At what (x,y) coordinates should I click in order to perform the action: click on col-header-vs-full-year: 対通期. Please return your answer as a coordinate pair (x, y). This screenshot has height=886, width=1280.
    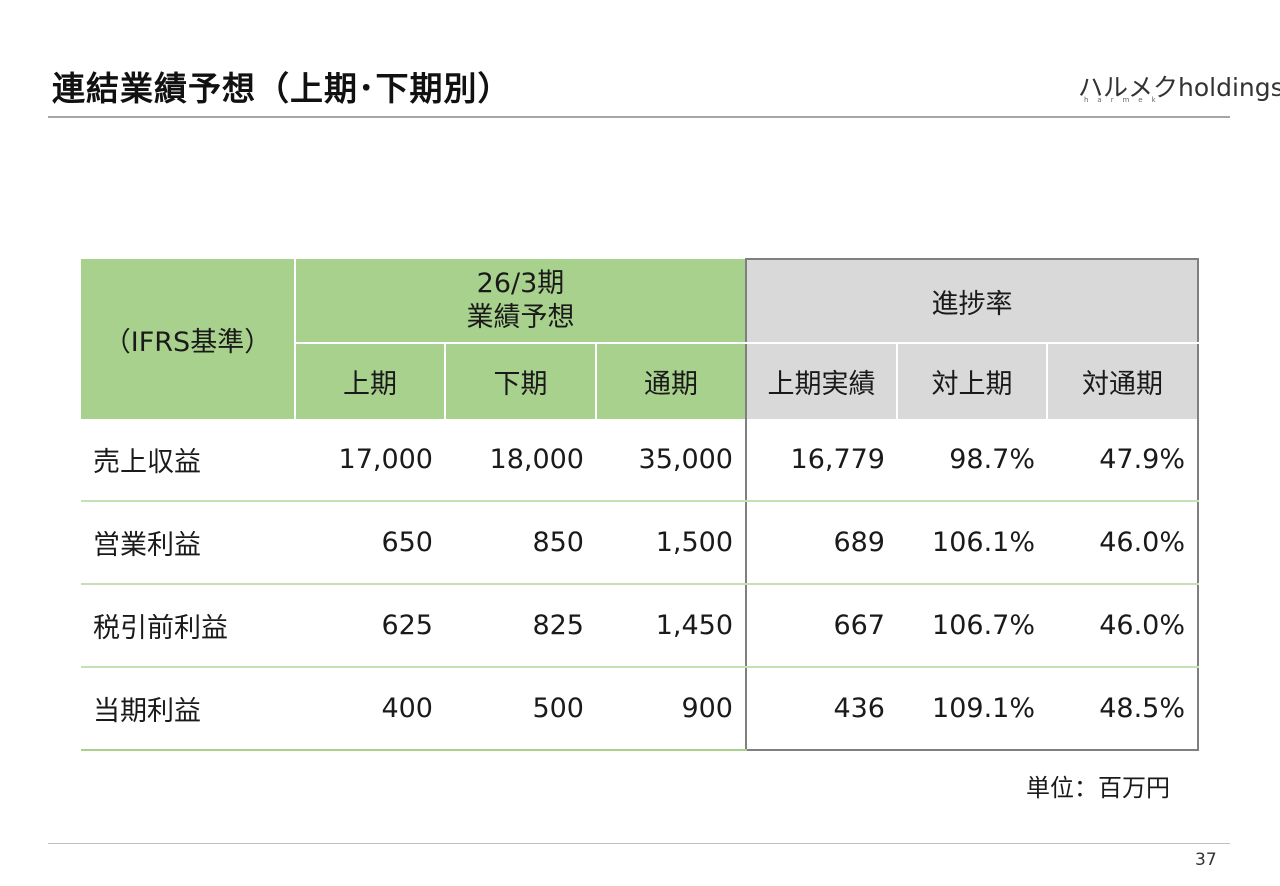
    Looking at the image, I should click on (1122, 381).